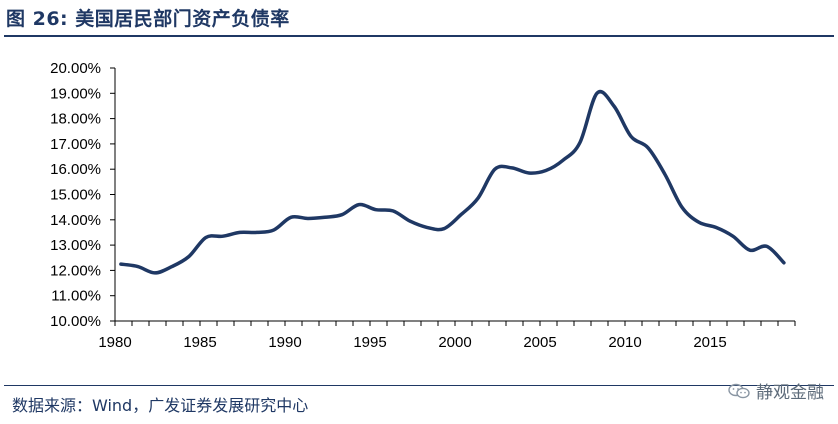 This screenshot has height=424, width=838. I want to click on x-tick-label: 1980, so click(114, 342).